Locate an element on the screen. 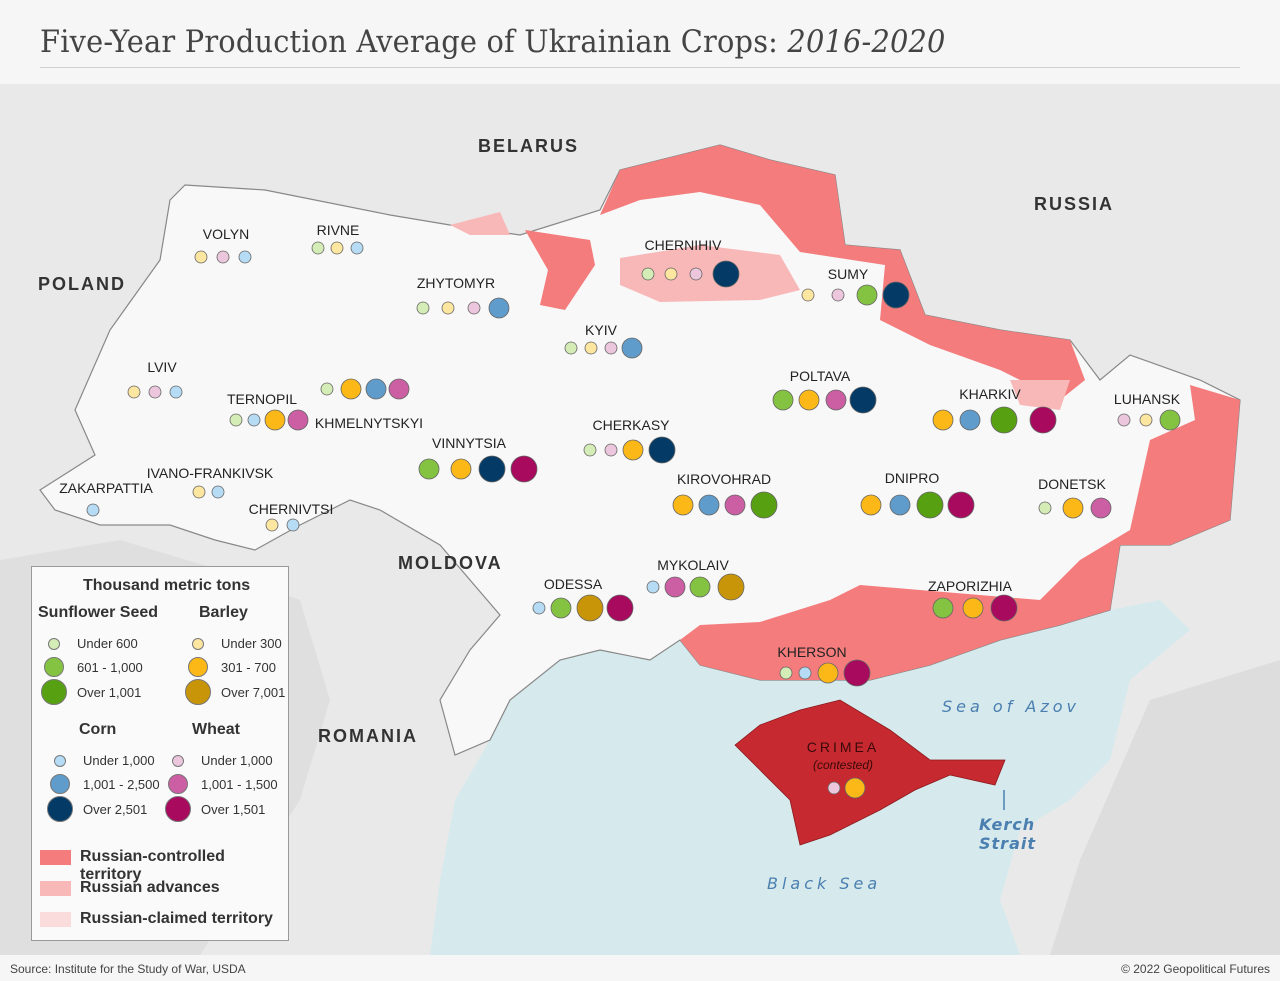 The image size is (1280, 981). region-label: CHERKASY is located at coordinates (631, 425).